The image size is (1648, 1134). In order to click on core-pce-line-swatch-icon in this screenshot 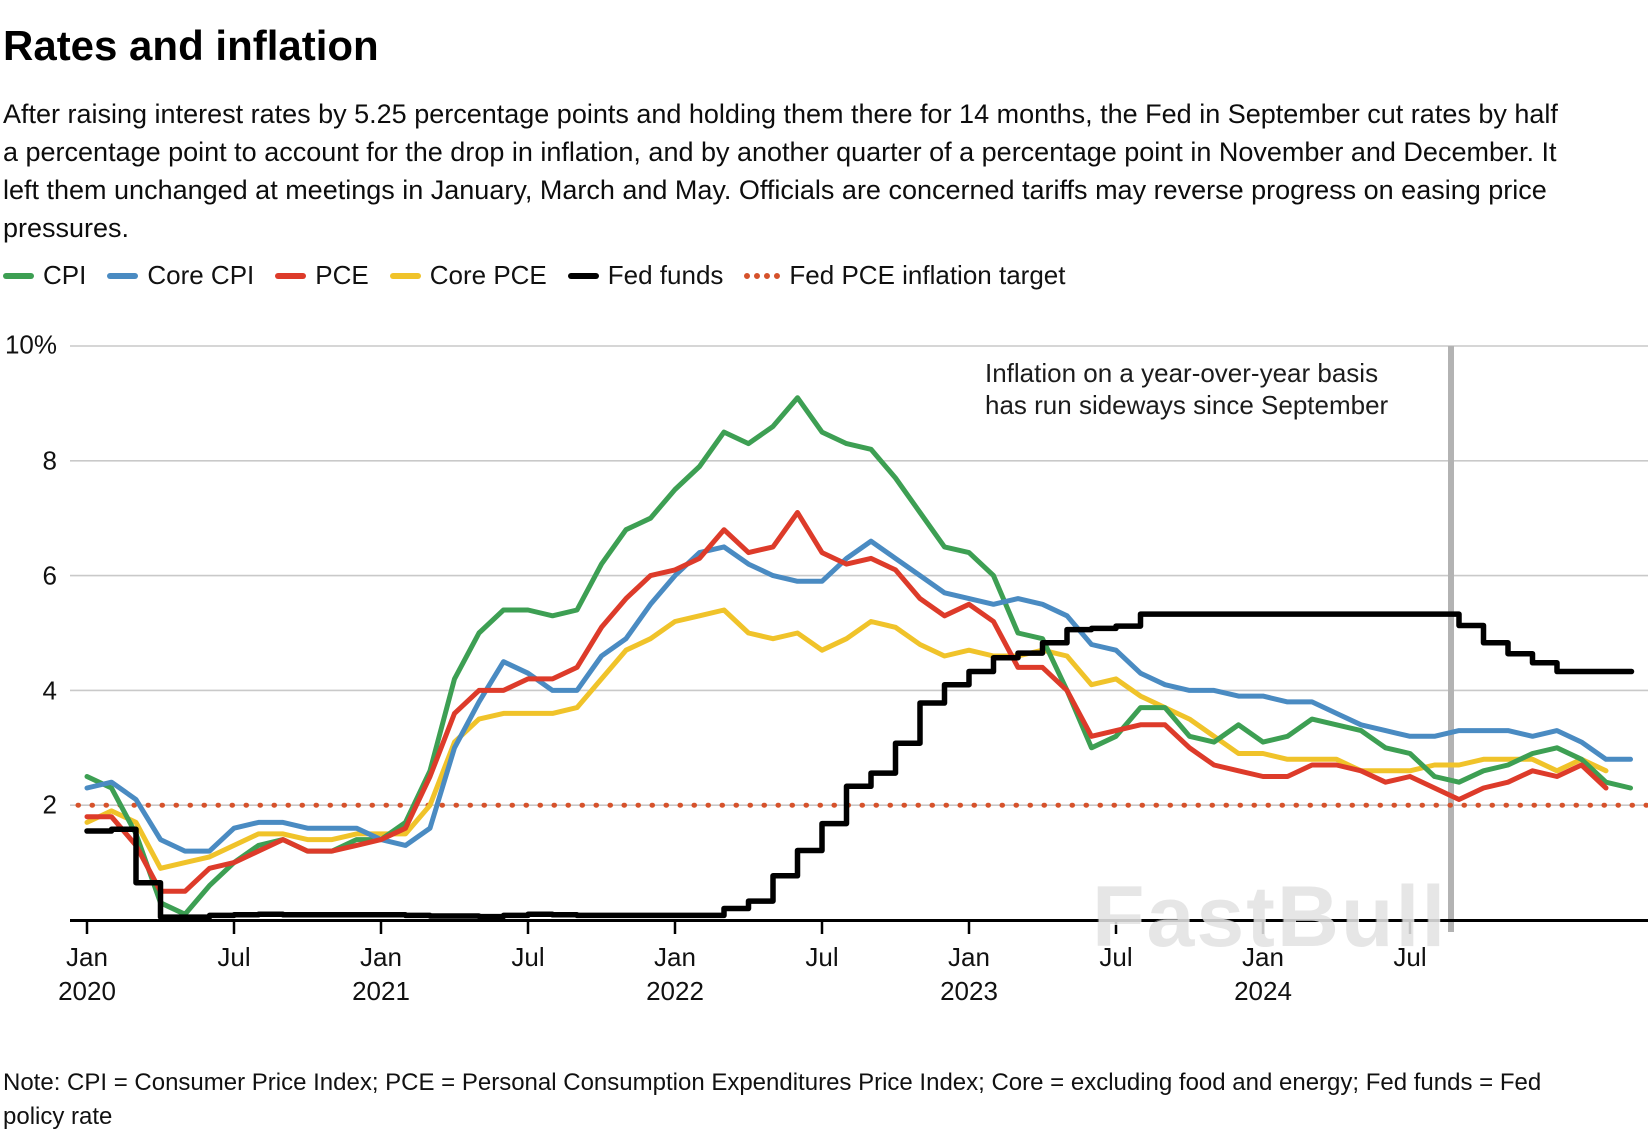, I will do `click(405, 275)`.